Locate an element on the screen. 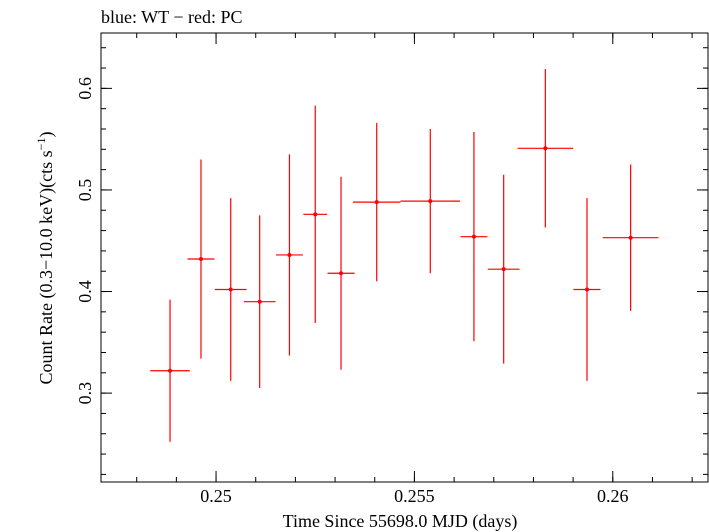  x-axis-label: Time Since 55698.0 MJD (days) is located at coordinates (400, 521).